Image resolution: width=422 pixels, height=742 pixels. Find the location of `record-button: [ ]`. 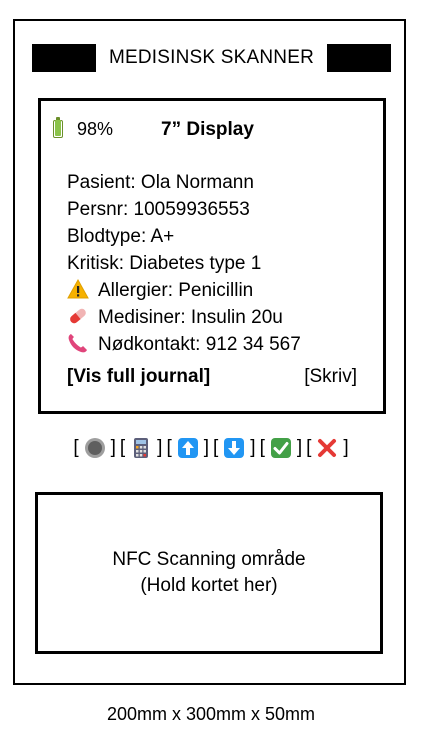

record-button: [ ] is located at coordinates (94, 448).